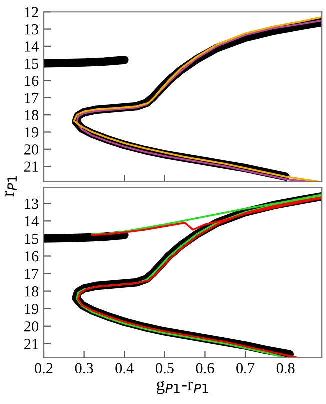 The width and height of the screenshot is (326, 404). I want to click on x-axis-title: g$_{P1}$-r$_{P1}$, so click(182, 387).